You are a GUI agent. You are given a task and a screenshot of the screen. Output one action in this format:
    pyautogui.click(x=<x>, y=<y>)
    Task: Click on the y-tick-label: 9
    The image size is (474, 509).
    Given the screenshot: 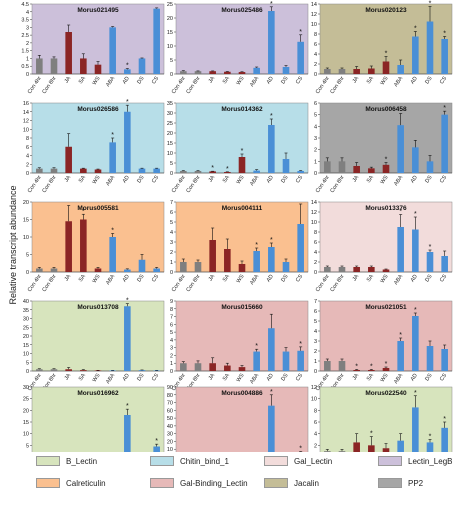 What is the action you would take?
    pyautogui.click(x=171, y=302)
    